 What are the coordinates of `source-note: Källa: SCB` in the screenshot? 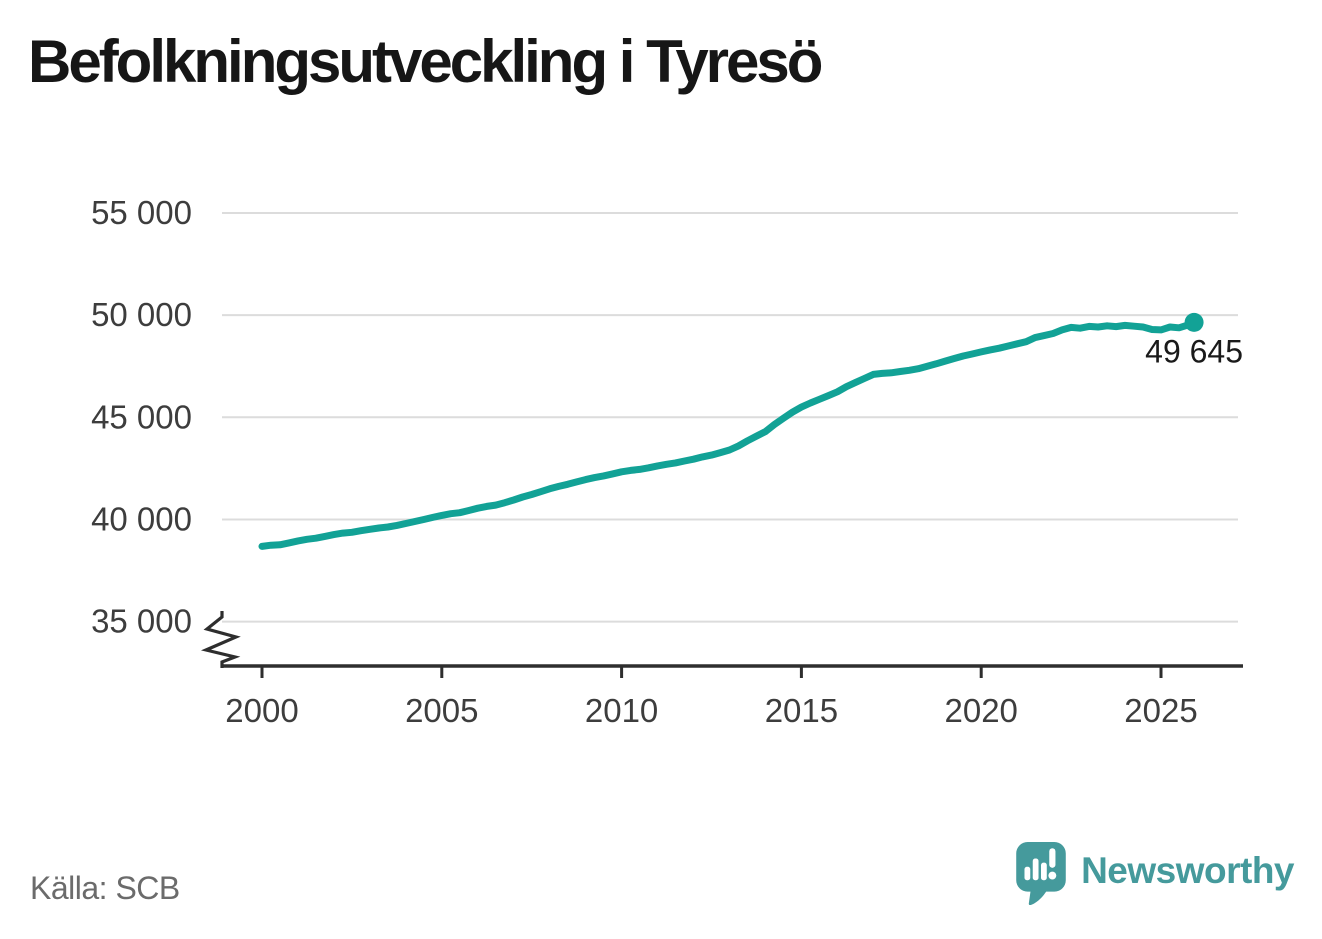 It's located at (105, 888).